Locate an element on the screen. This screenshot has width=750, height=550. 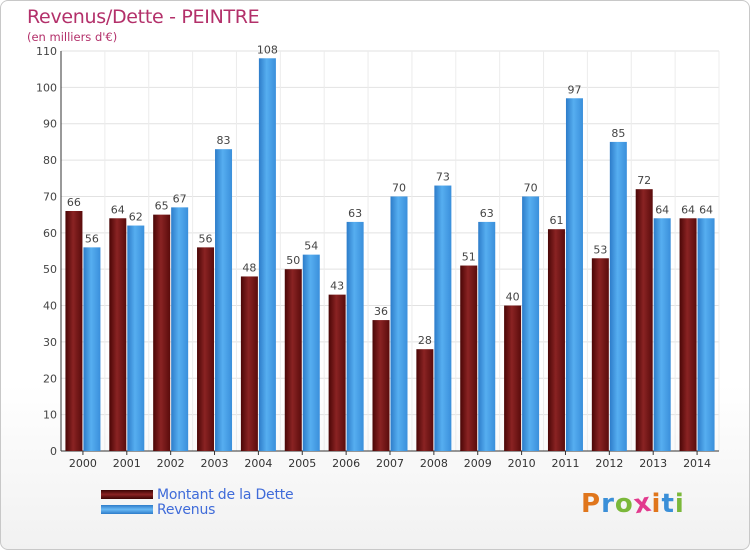
legend-swatch-revenus is located at coordinates (127, 509).